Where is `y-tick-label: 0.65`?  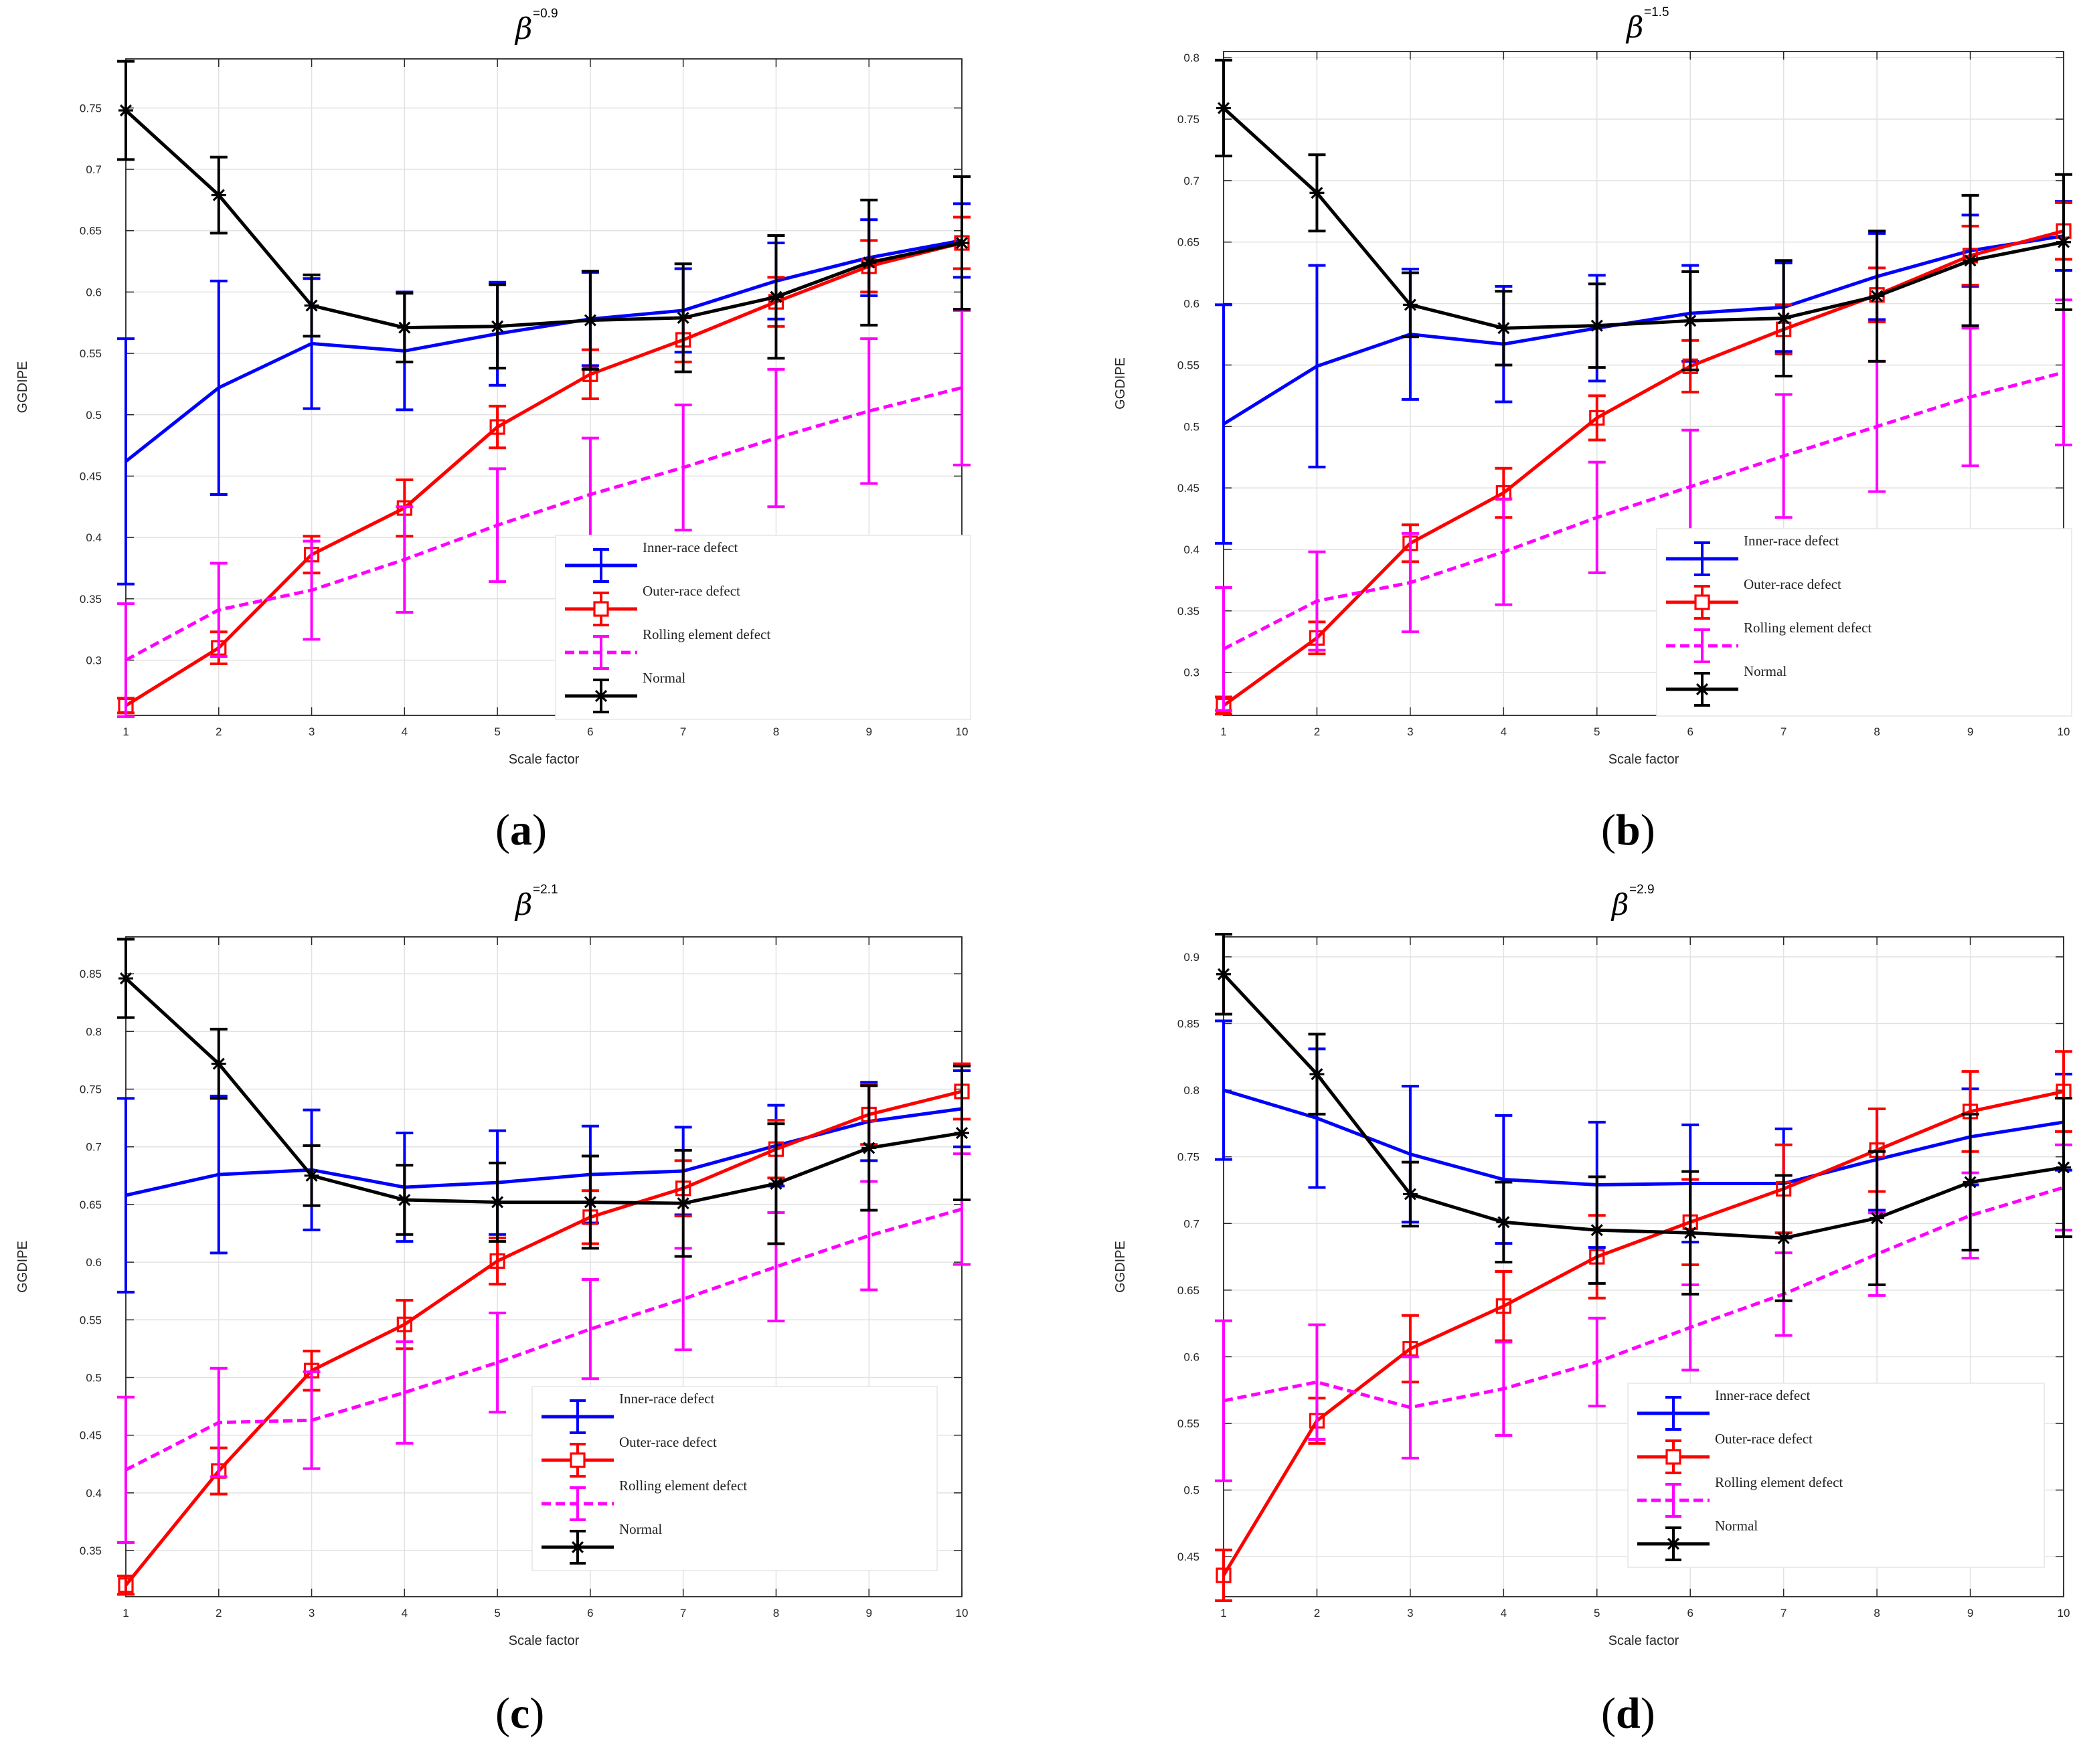
y-tick-label: 0.65 is located at coordinates (91, 232).